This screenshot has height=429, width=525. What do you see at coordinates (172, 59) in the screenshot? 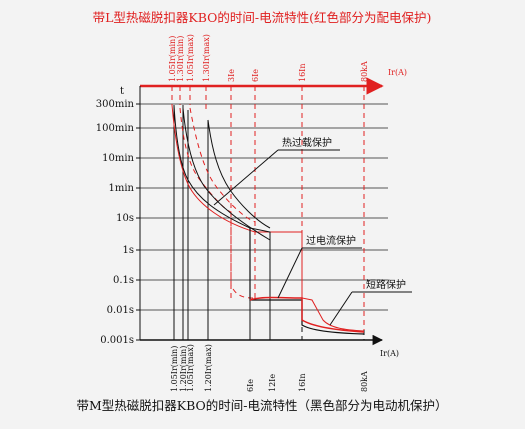
I see `top-tick-label: 1.05Ir(min)` at bounding box center [172, 59].